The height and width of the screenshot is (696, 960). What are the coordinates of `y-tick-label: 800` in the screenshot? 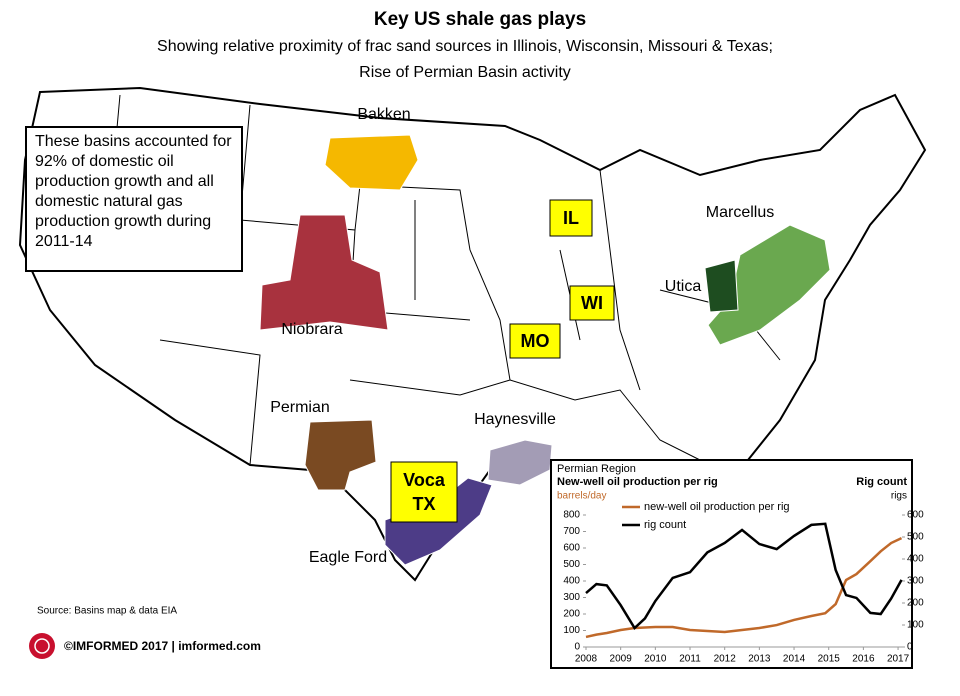 It's located at (571, 515).